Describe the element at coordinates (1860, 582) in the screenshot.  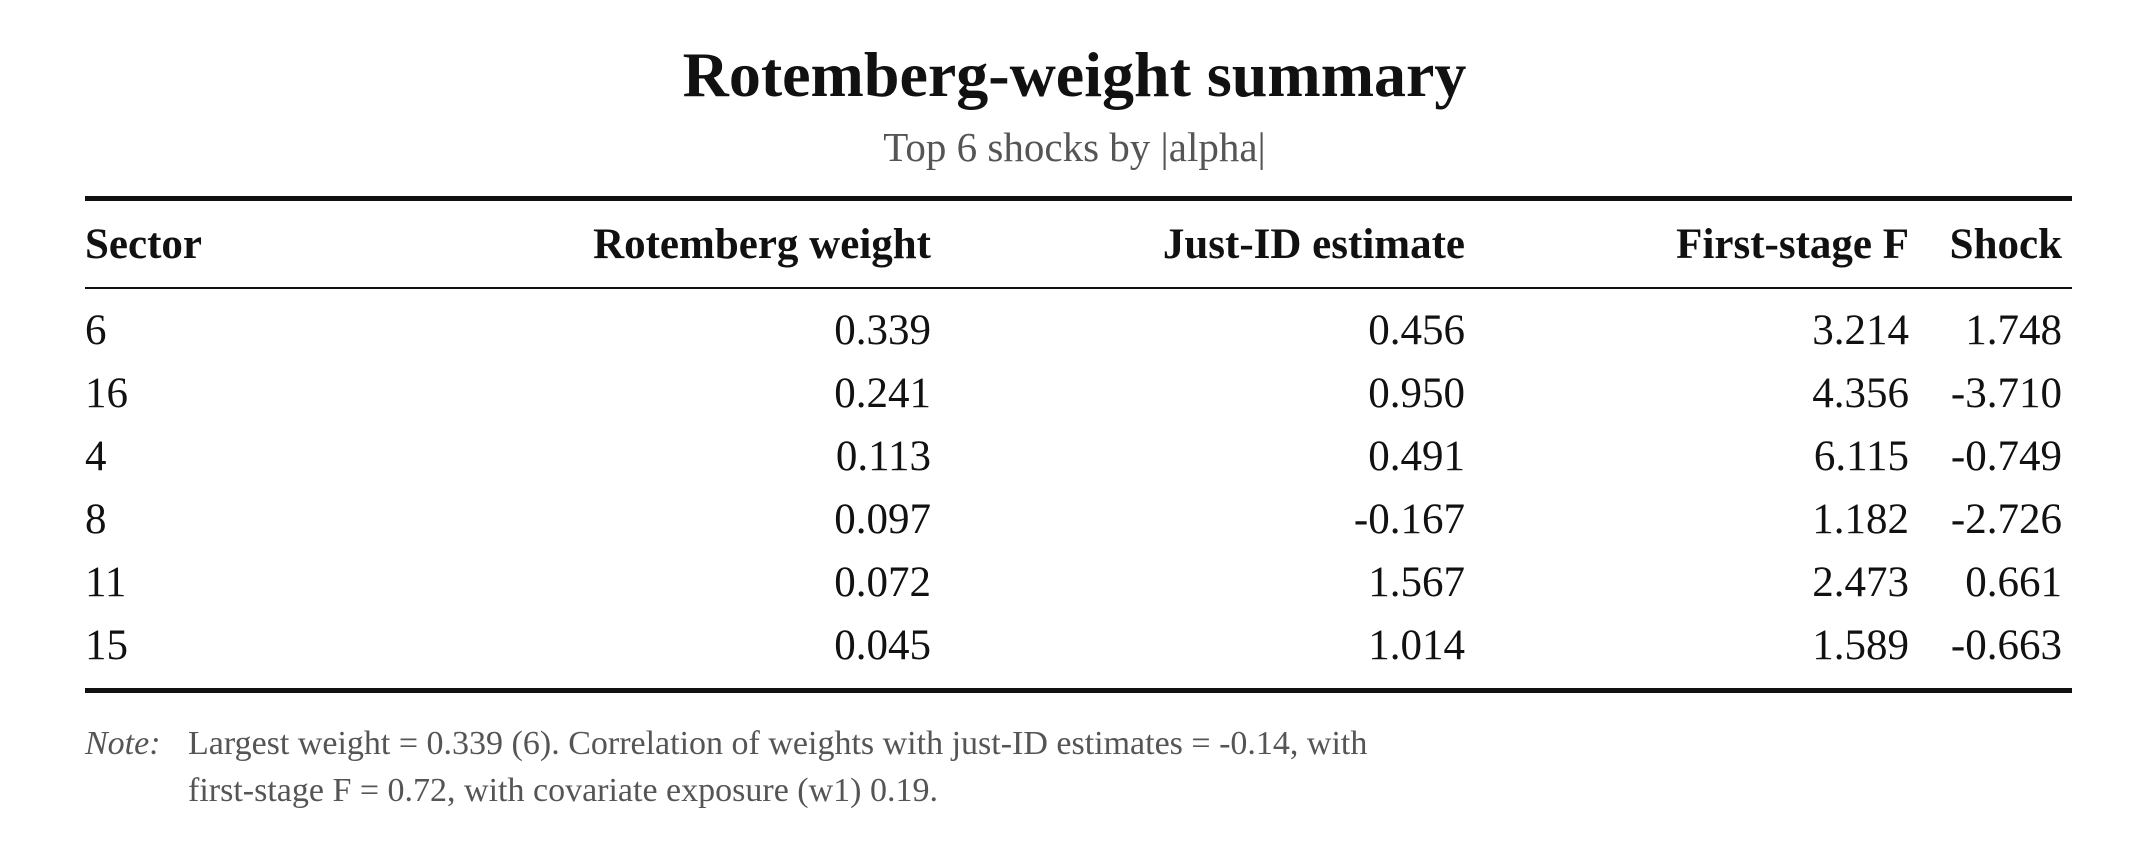
I see `cell-first-stage-f: 2.473` at that location.